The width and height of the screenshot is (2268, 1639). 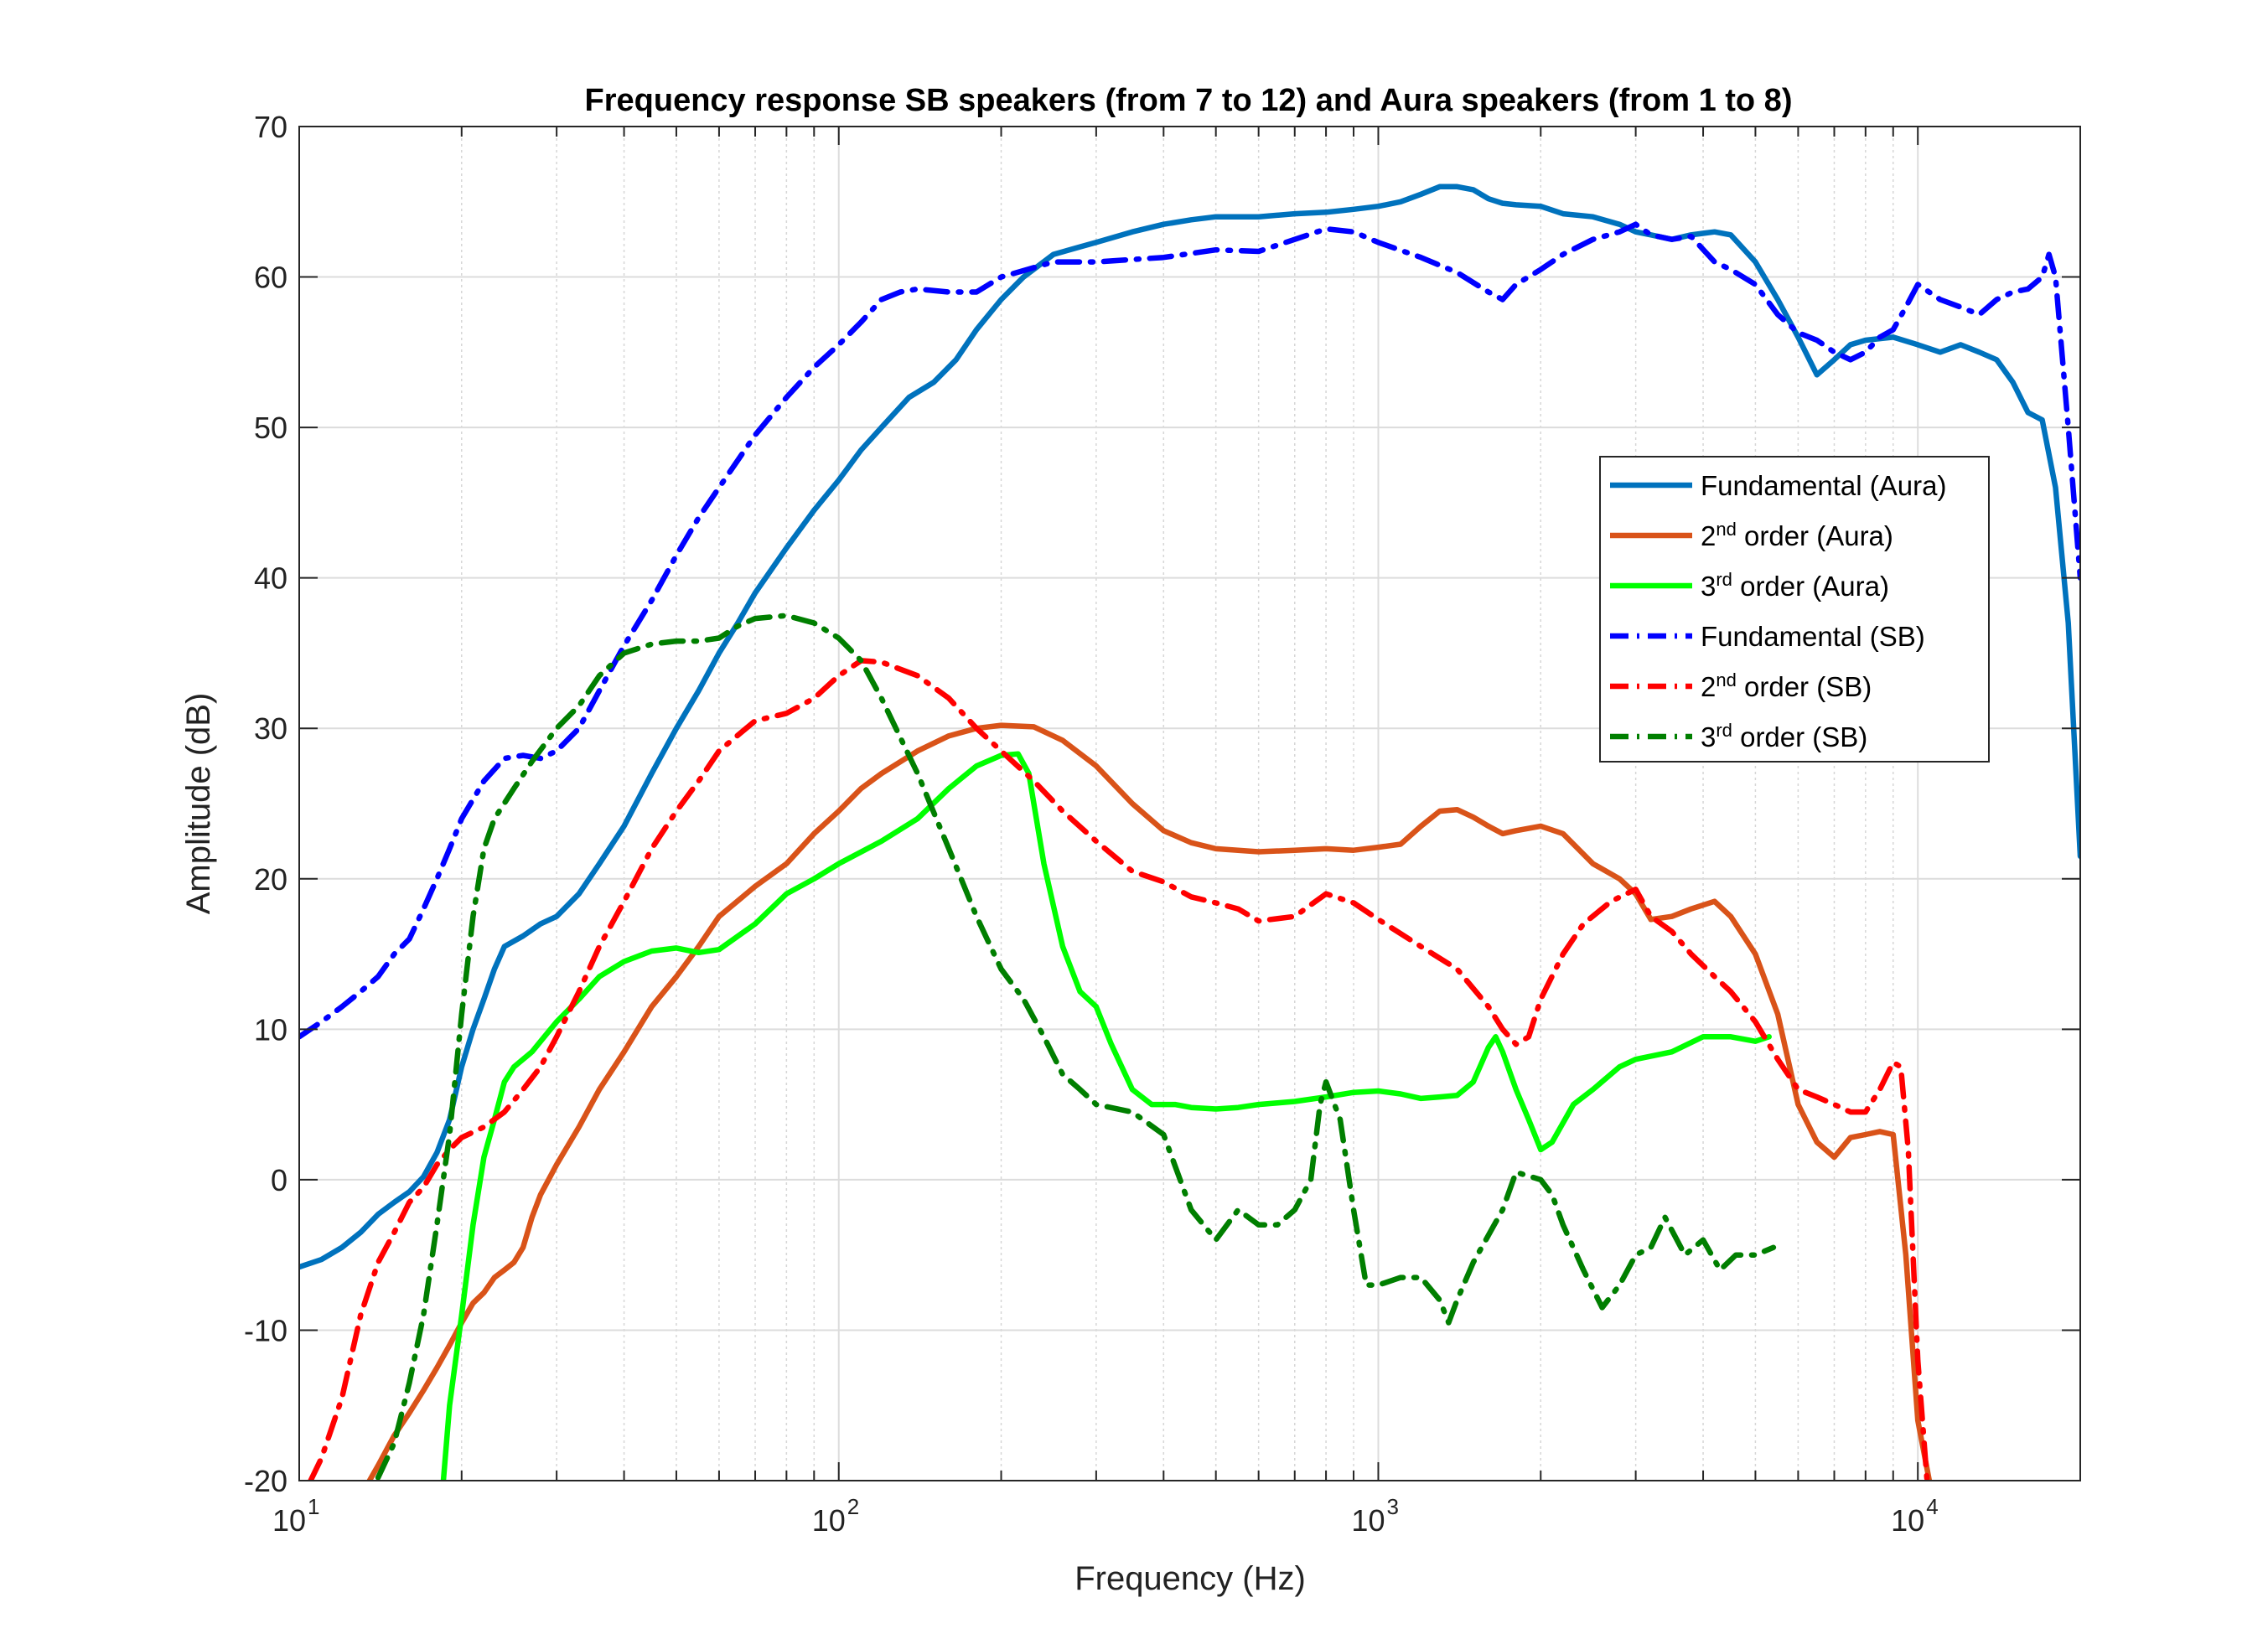 I want to click on legend-label-main: Fundamental (SB), so click(x=1813, y=637).